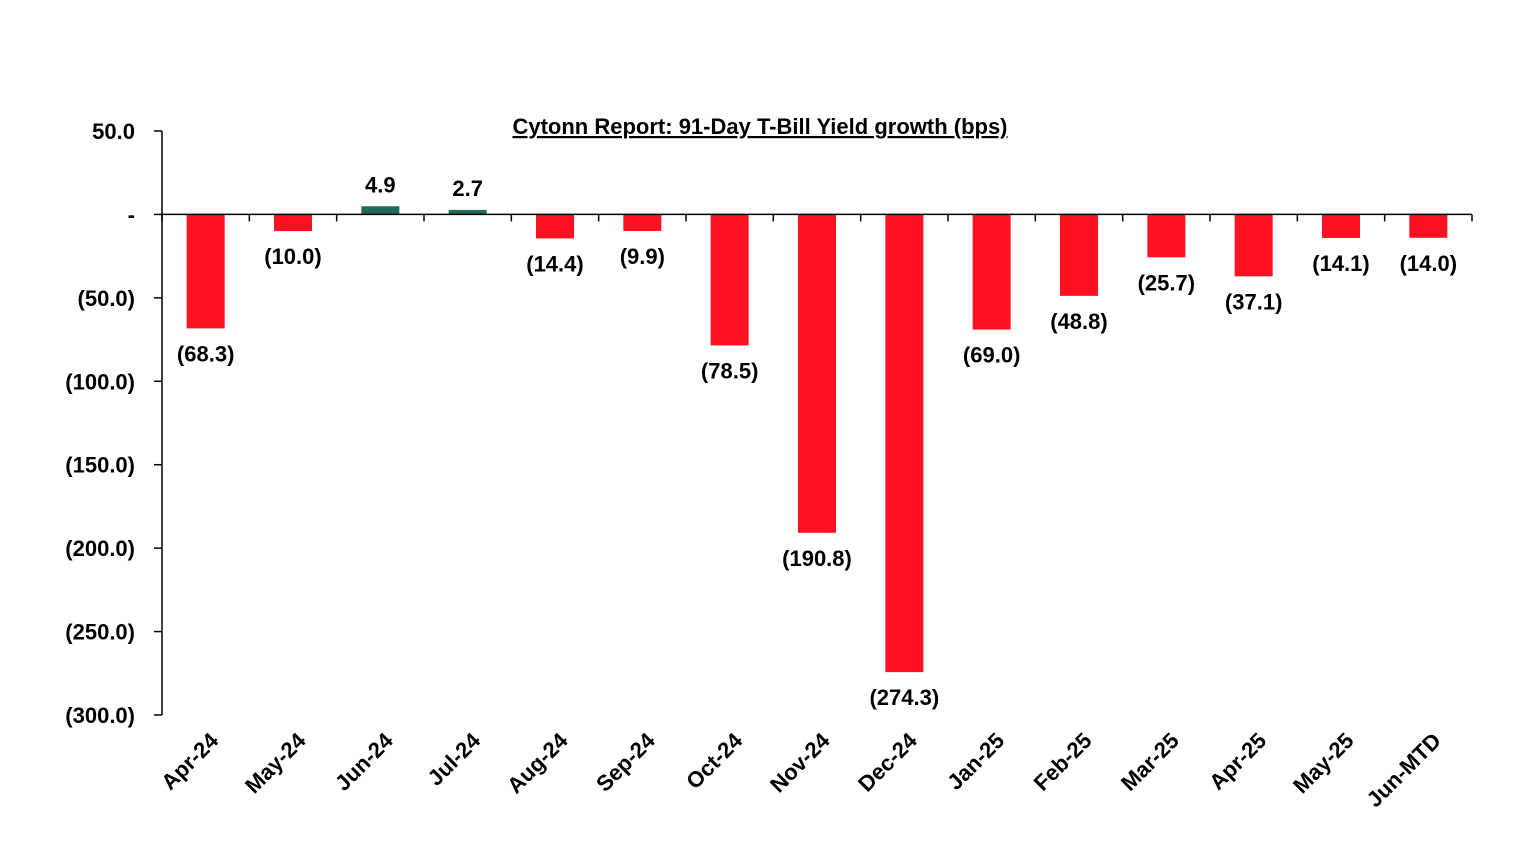 This screenshot has width=1518, height=868. Describe the element at coordinates (100, 632) in the screenshot. I see `y-tick-label: (250.0)` at that location.